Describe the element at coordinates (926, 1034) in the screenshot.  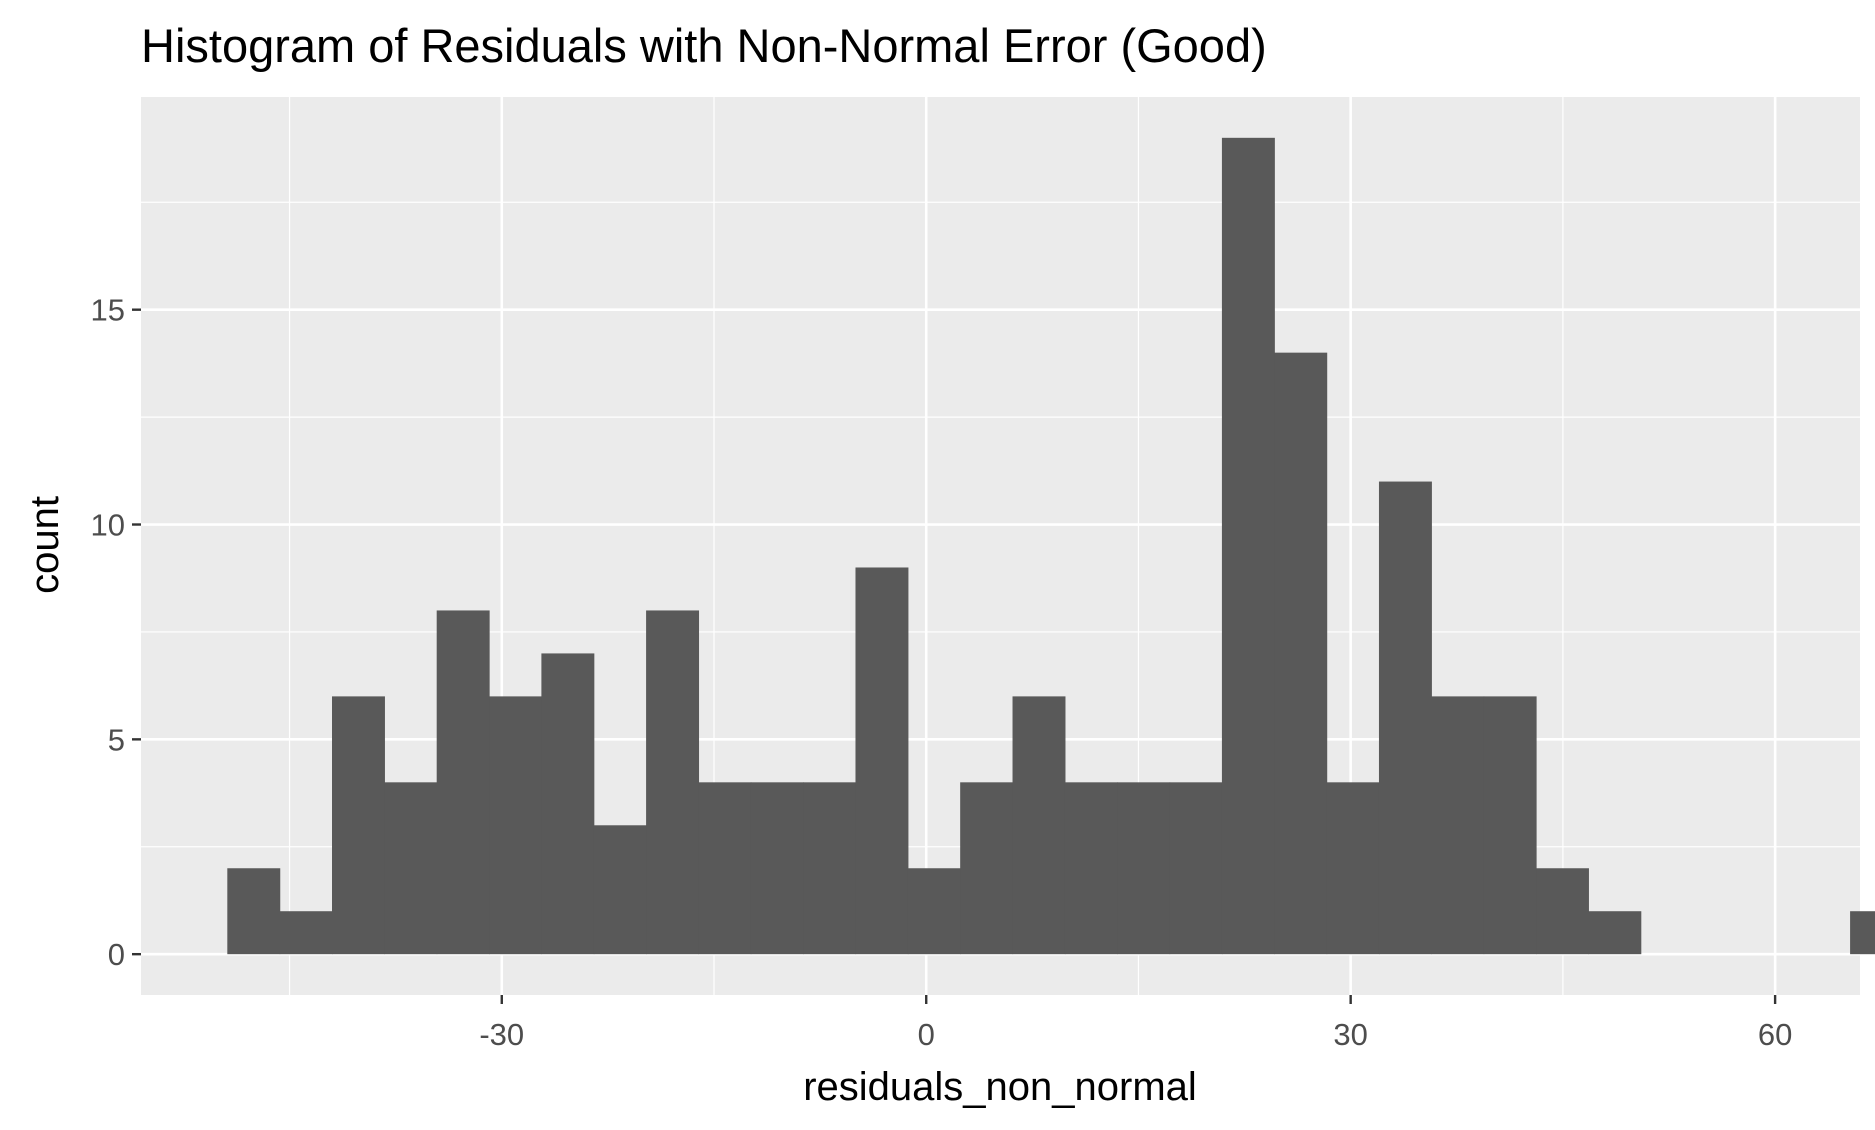
I see `x-tick-label: 0` at that location.